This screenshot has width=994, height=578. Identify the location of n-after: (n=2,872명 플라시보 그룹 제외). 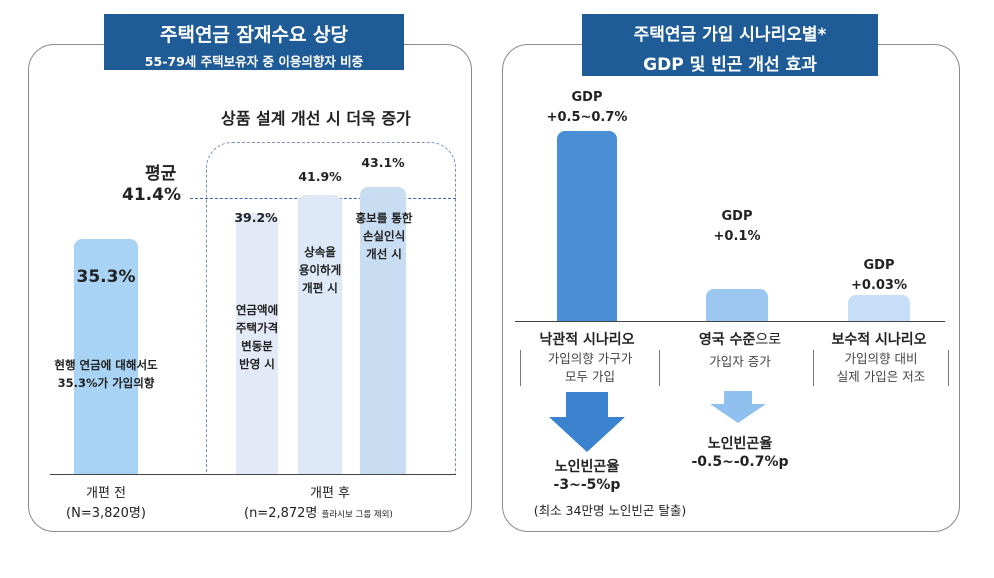
(318, 511).